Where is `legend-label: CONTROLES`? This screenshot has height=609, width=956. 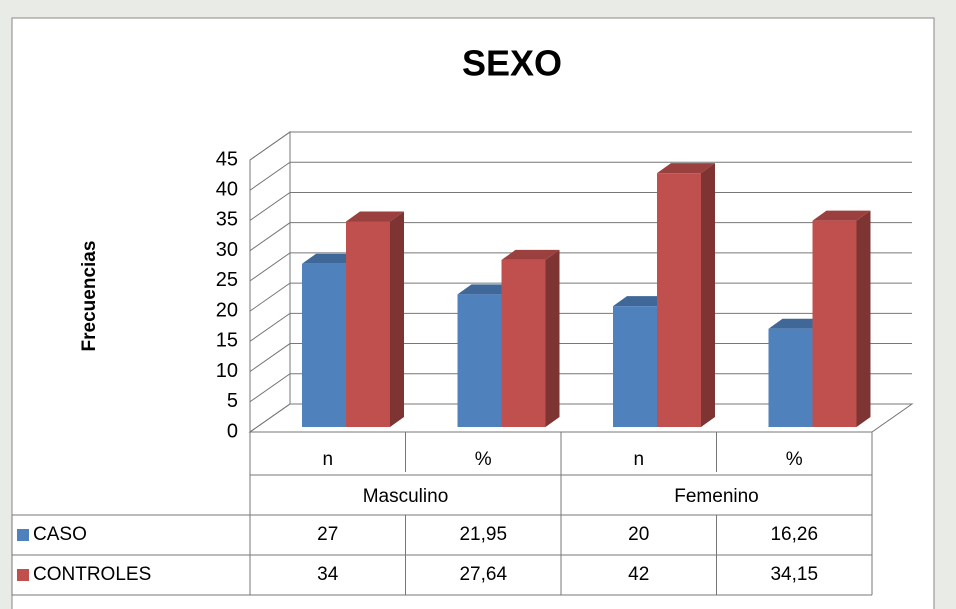
legend-label: CONTROLES is located at coordinates (92, 574).